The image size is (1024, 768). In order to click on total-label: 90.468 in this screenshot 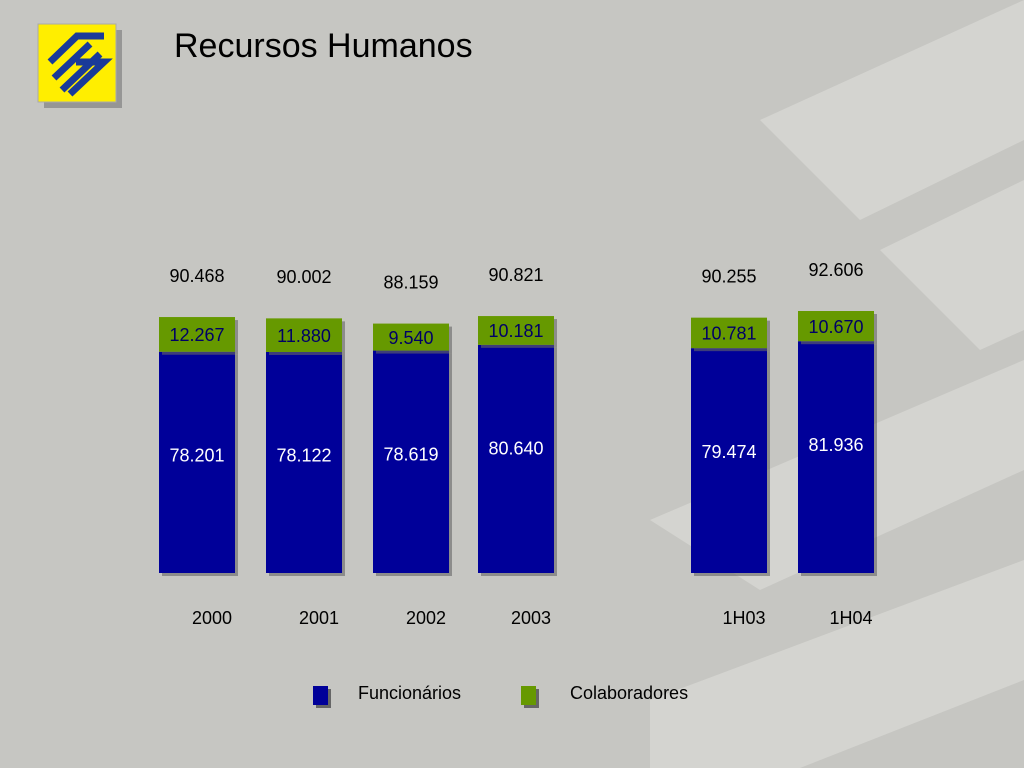, I will do `click(196, 276)`.